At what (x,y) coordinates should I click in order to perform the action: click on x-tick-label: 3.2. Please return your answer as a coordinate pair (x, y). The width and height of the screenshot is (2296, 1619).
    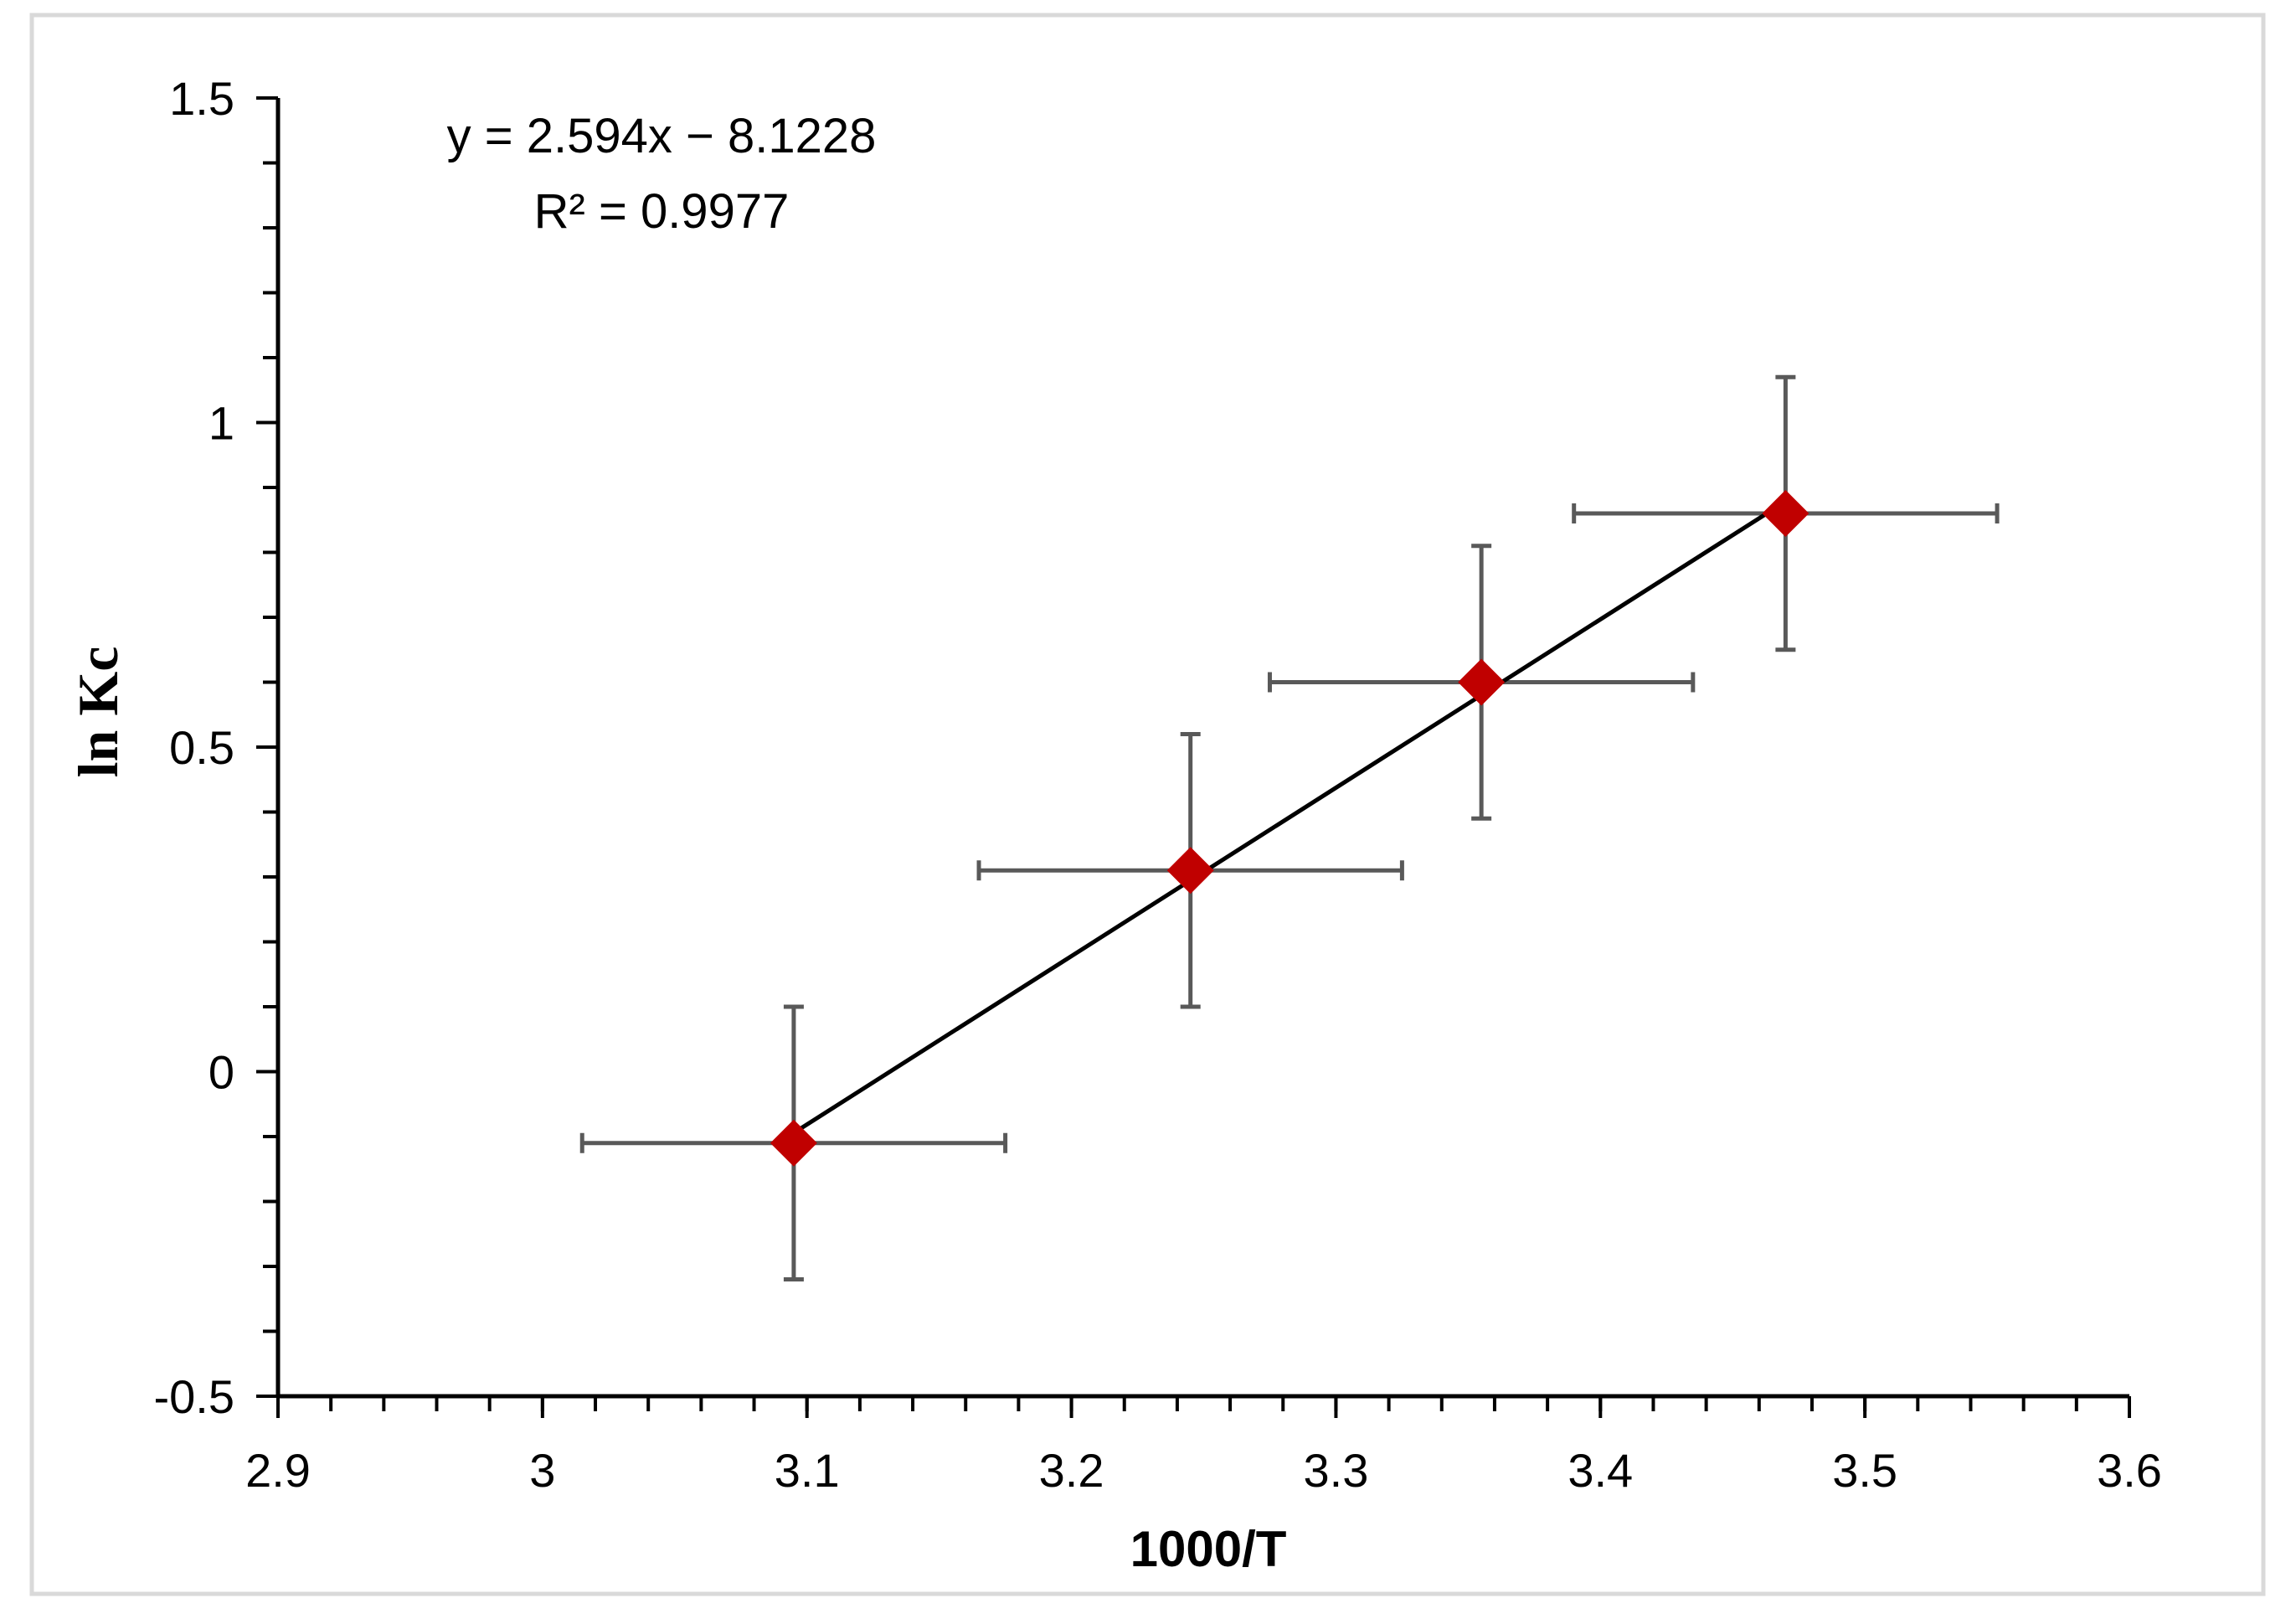
    Looking at the image, I should click on (1072, 1470).